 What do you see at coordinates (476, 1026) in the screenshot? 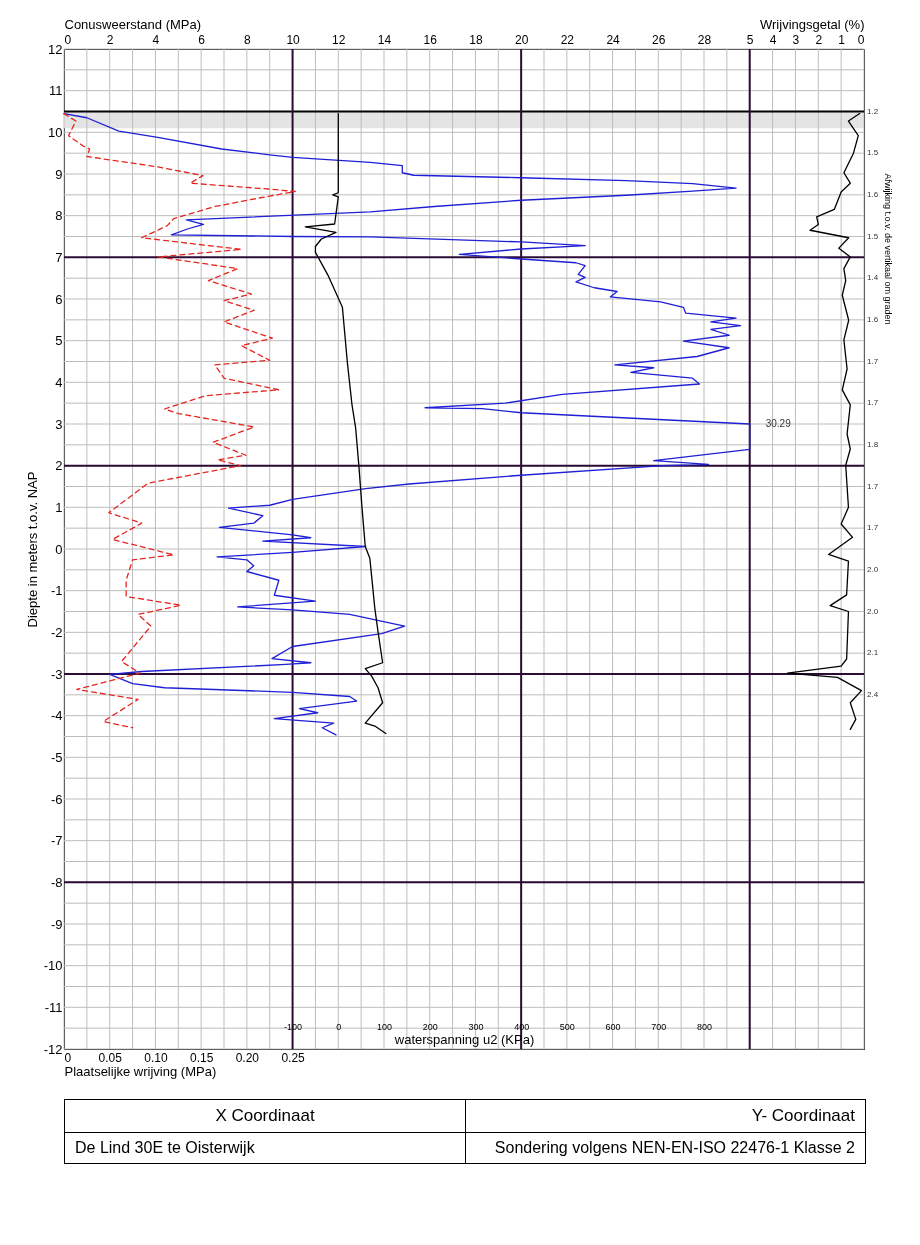
I see `x-tick-label: 300` at bounding box center [476, 1026].